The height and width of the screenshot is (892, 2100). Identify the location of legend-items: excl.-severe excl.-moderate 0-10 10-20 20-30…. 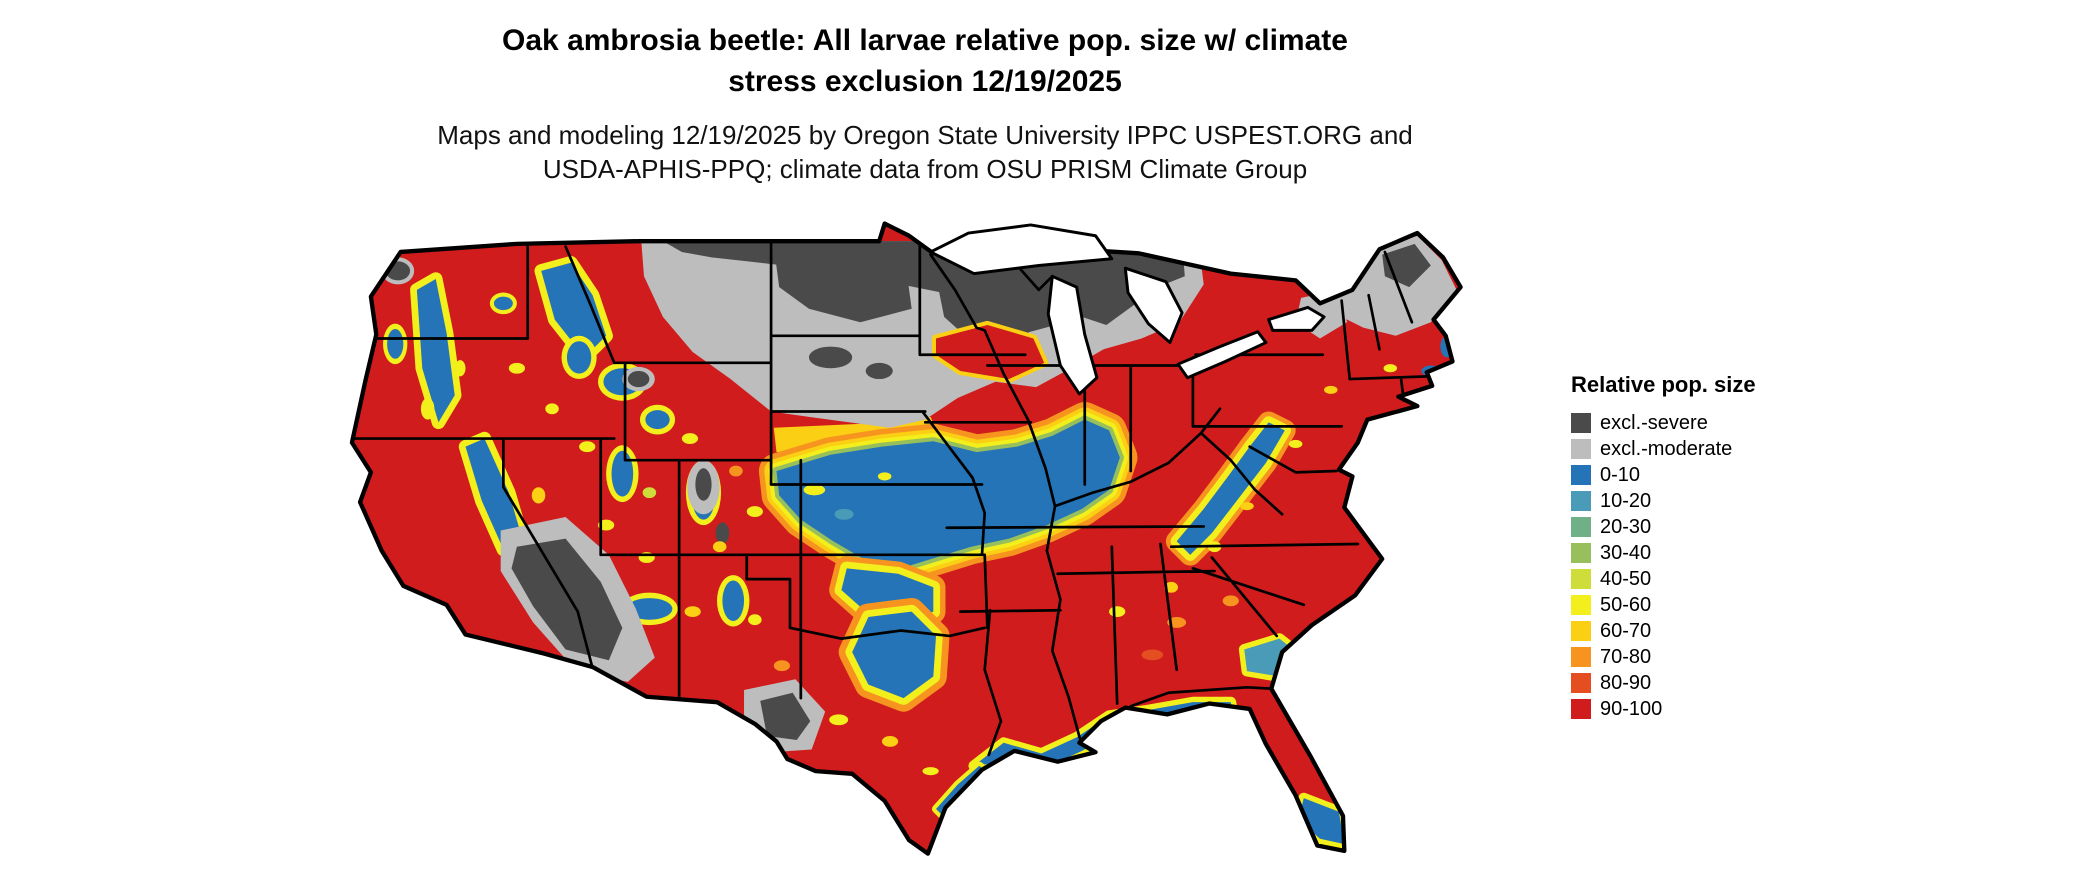
(1711, 566).